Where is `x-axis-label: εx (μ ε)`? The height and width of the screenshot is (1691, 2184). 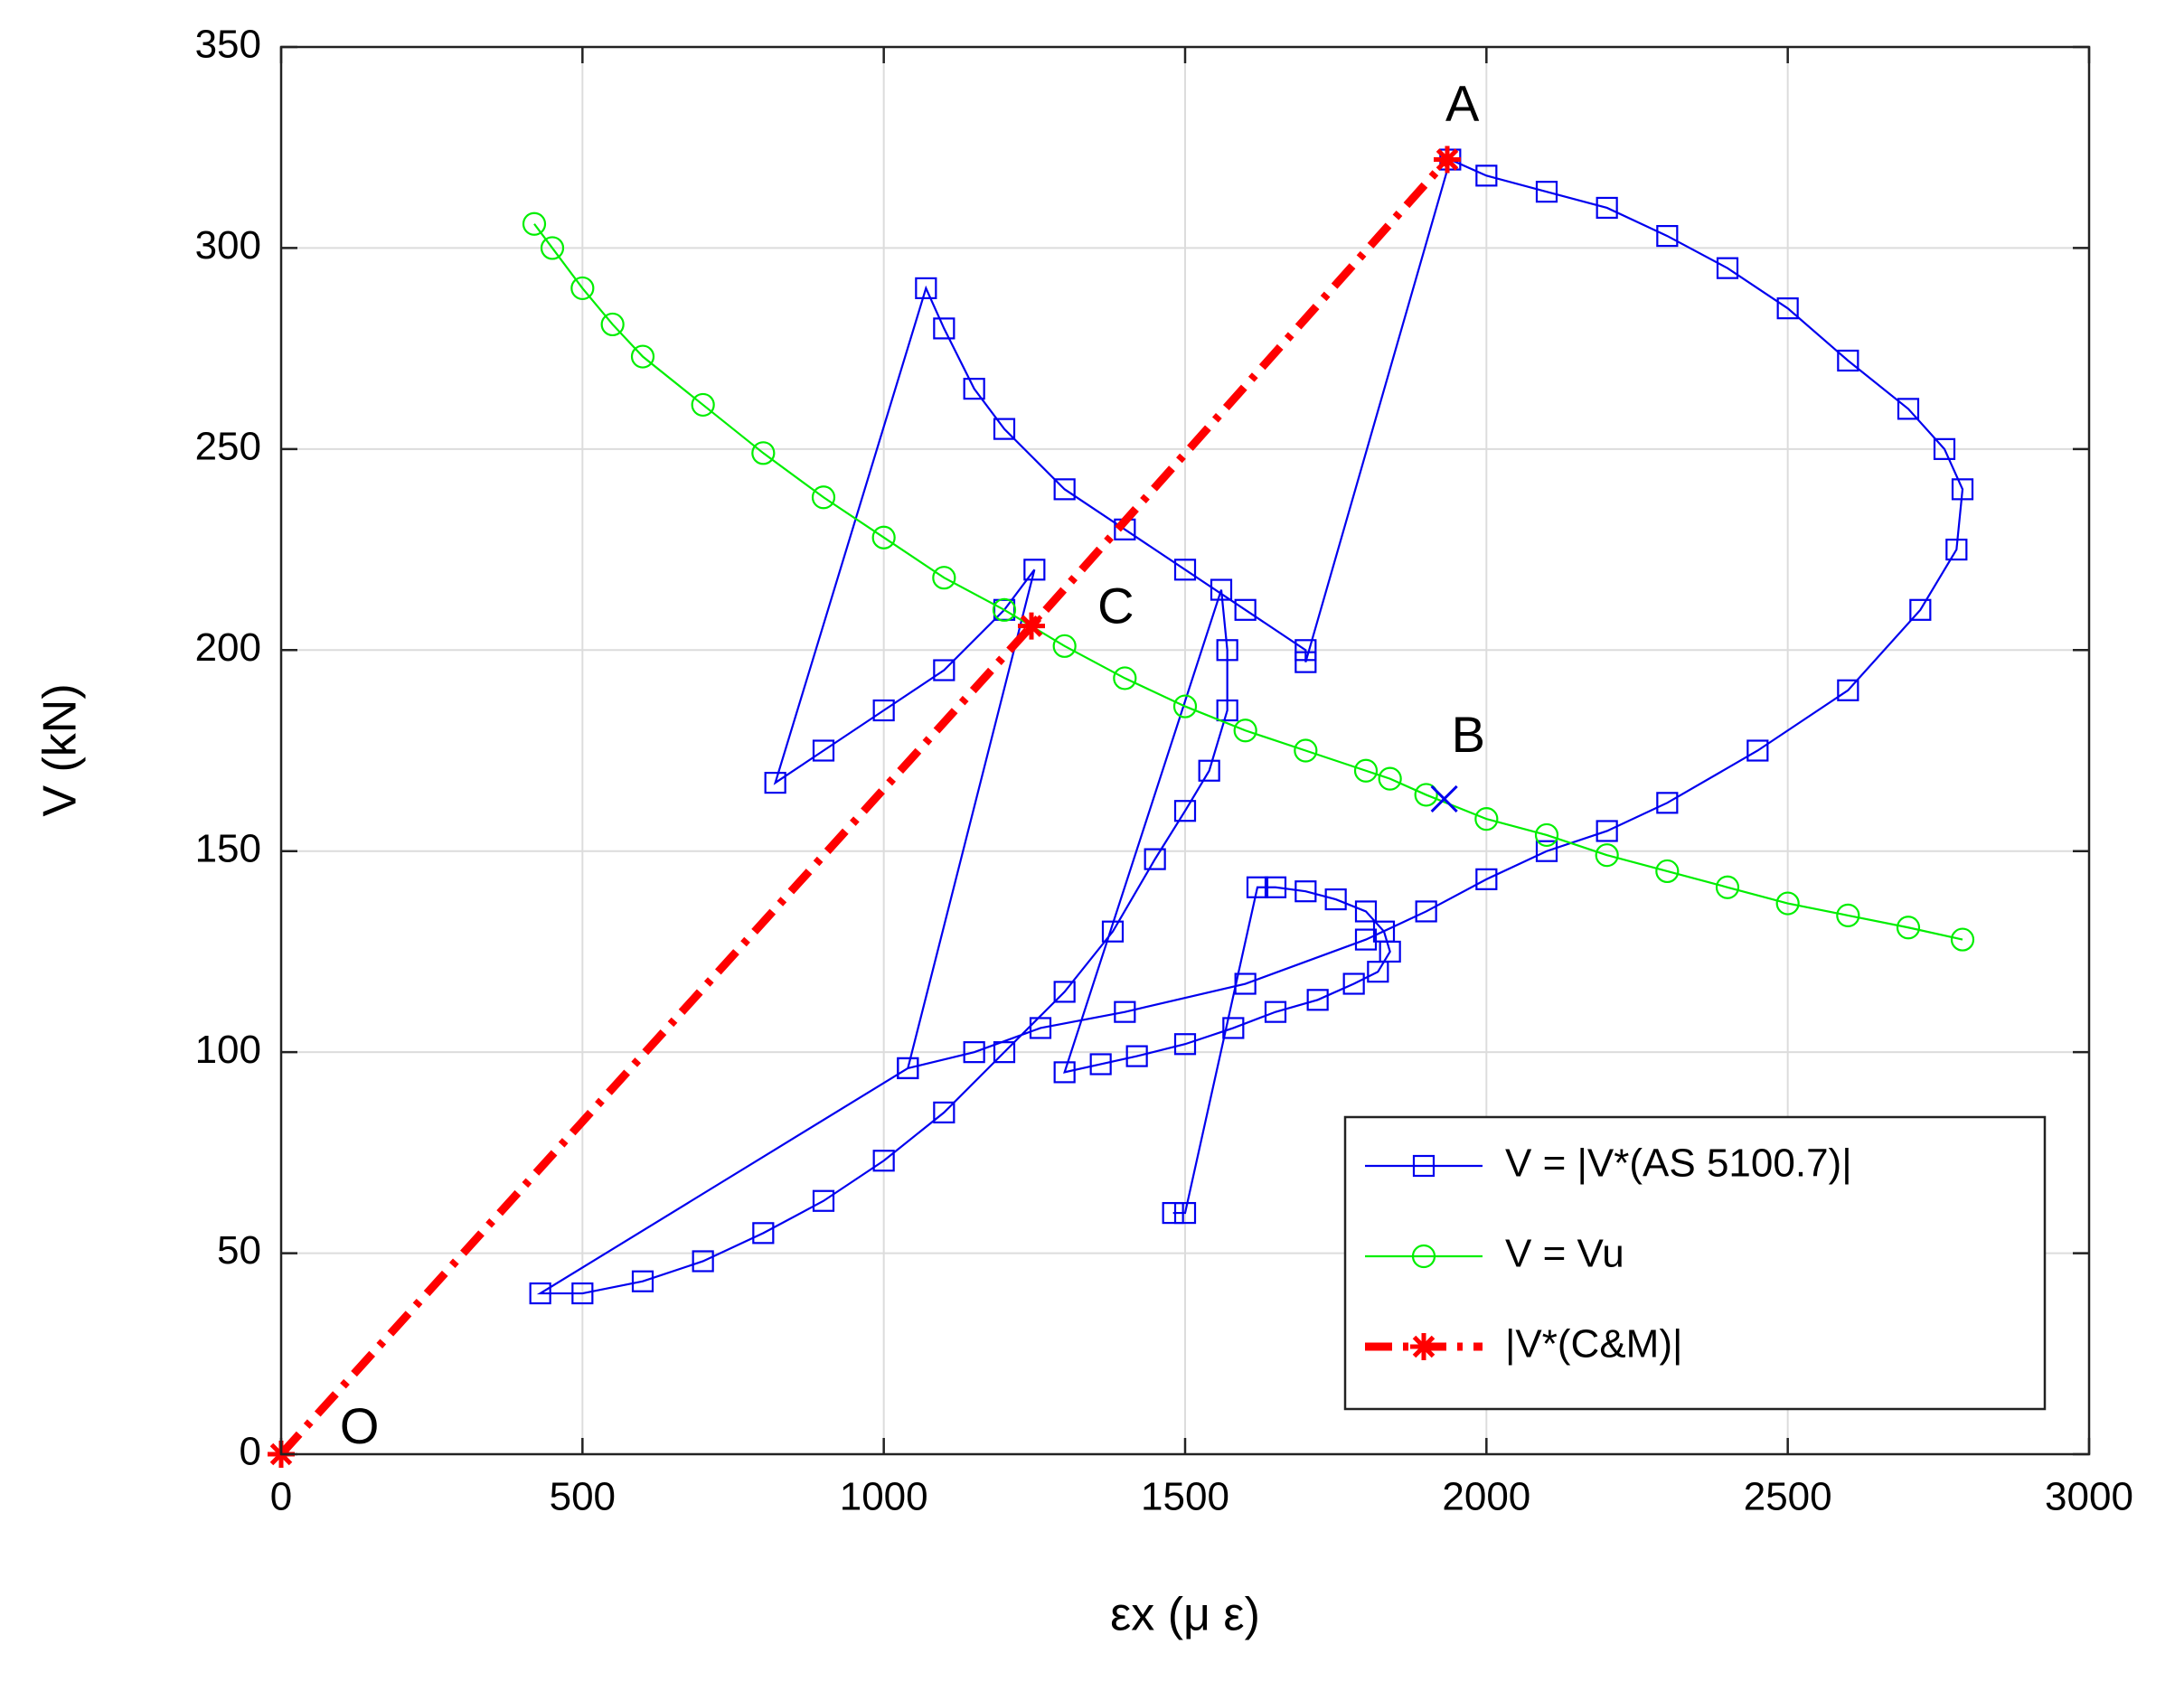 x-axis-label: εx (μ ε) is located at coordinates (1185, 1615).